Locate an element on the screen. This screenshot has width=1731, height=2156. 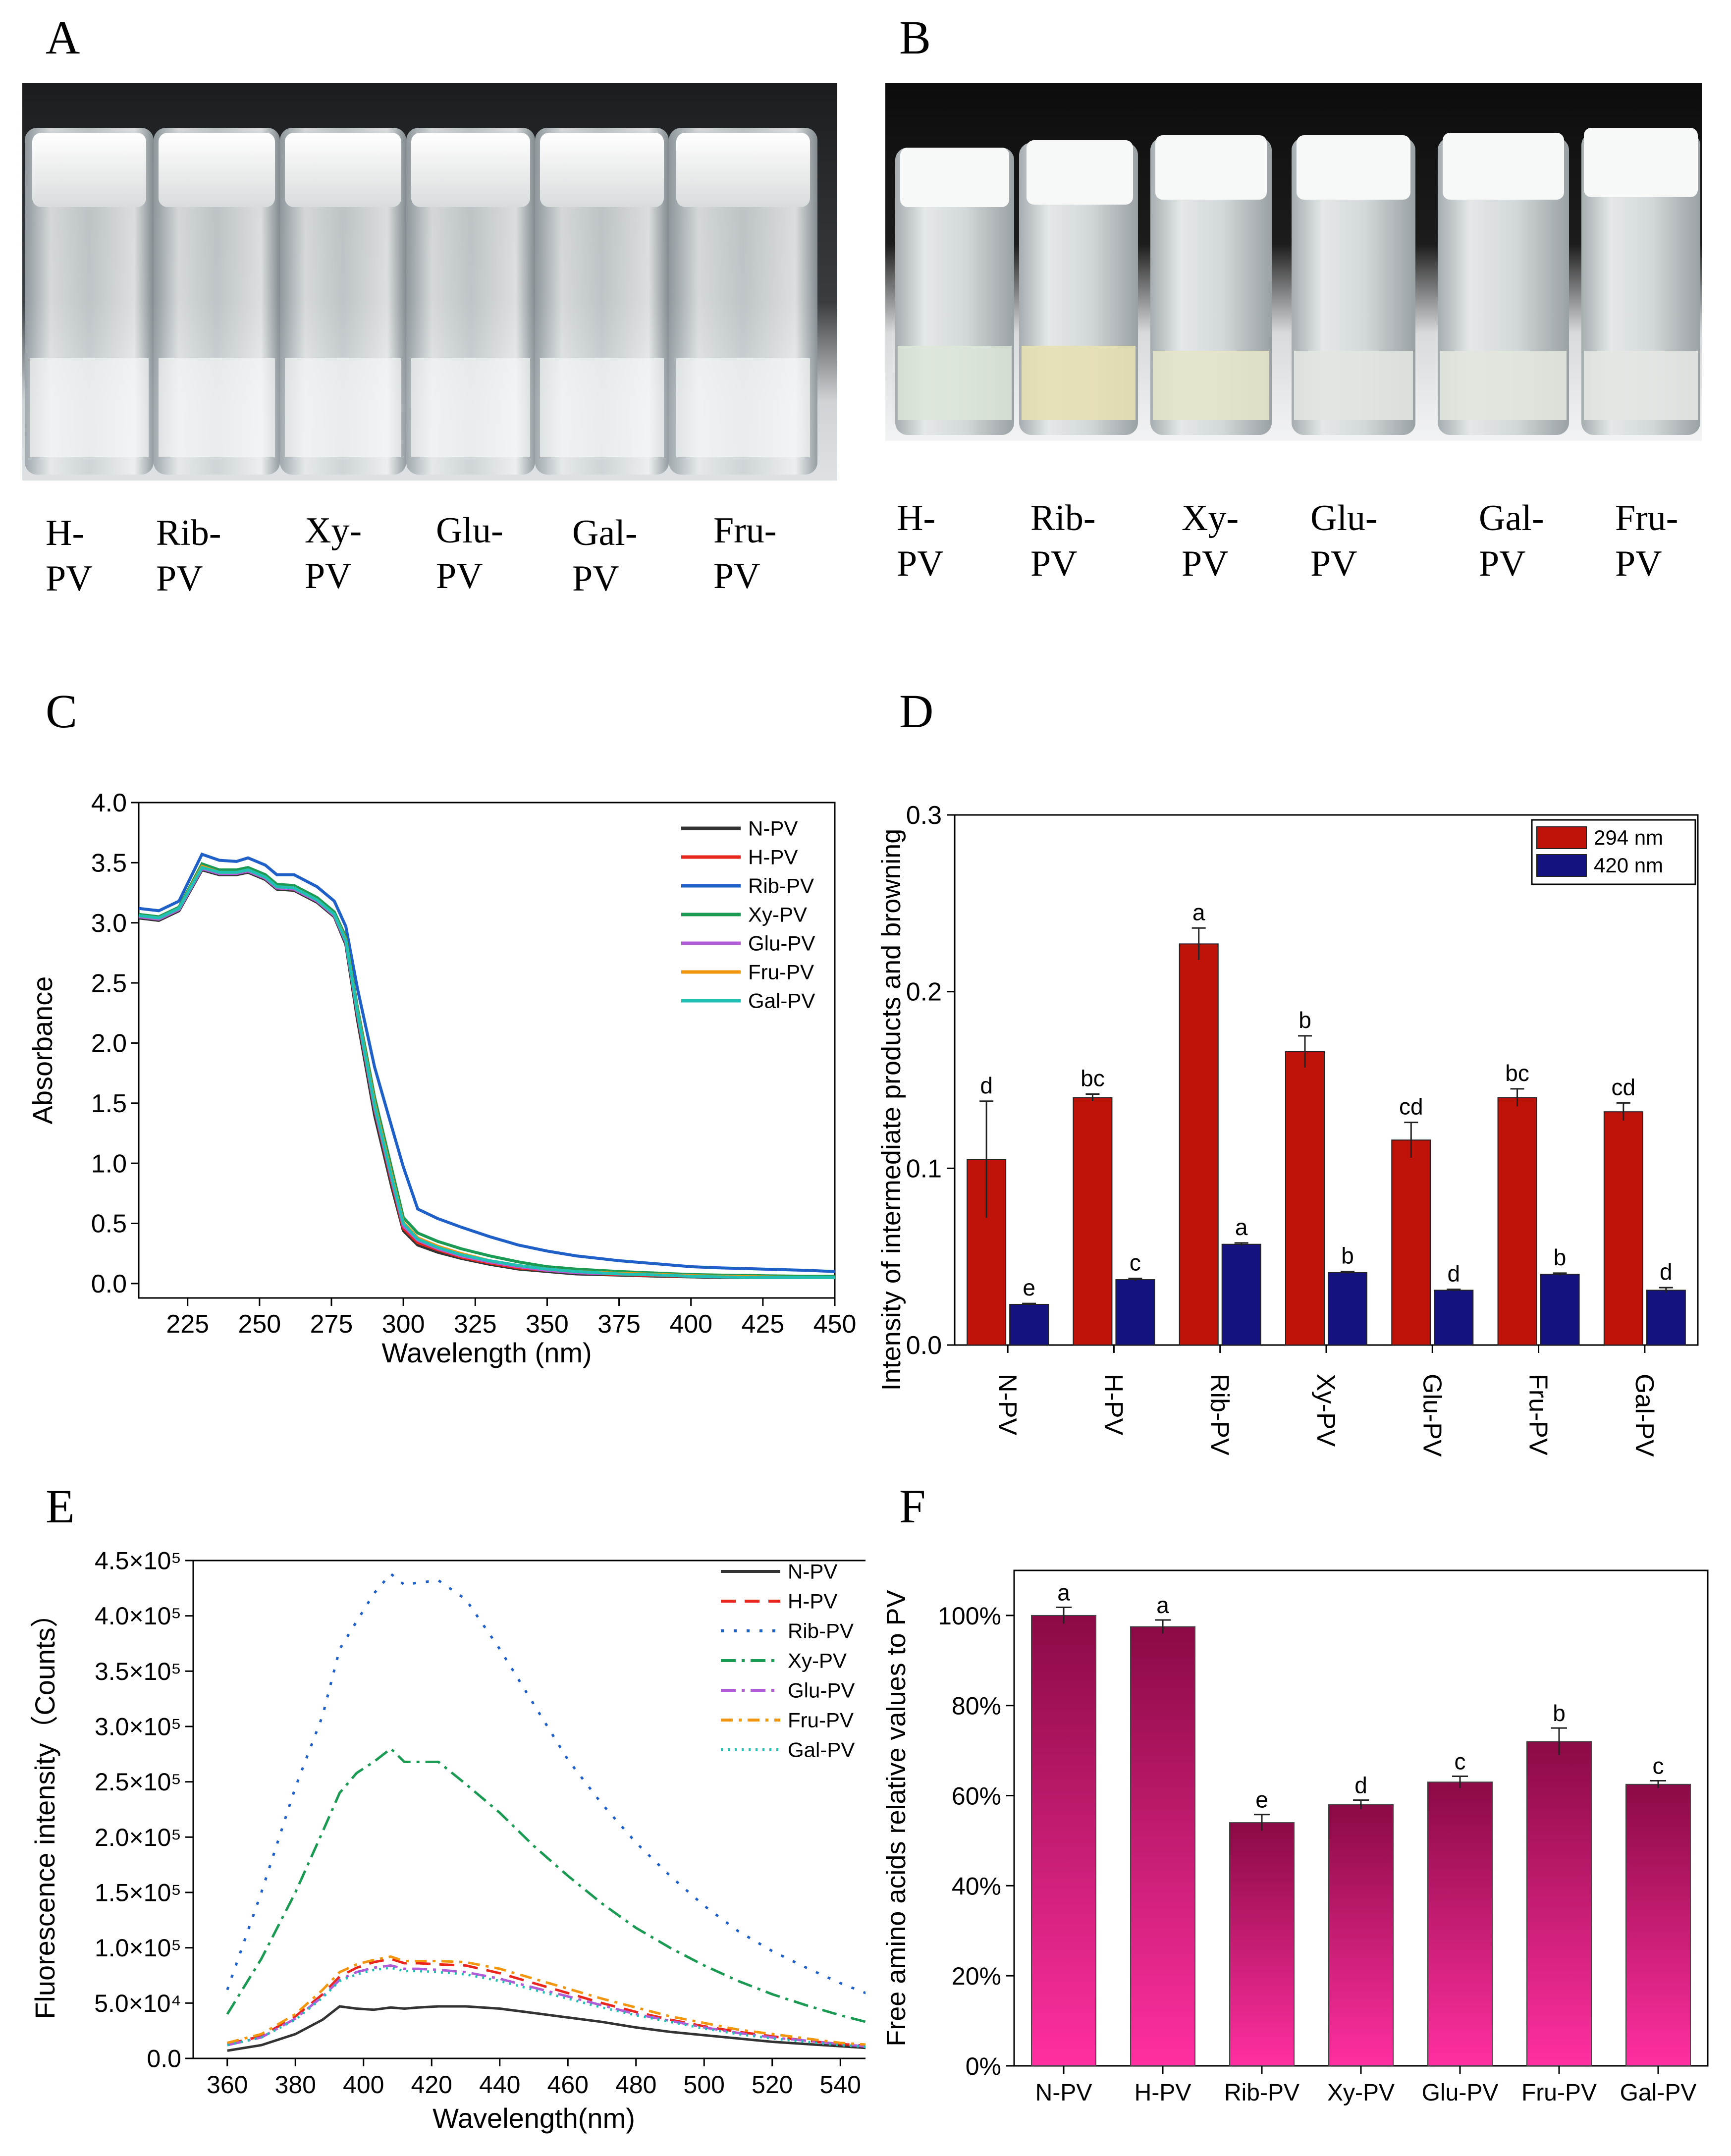
vial-label-a-3: Xy- PV is located at coordinates (333, 553).